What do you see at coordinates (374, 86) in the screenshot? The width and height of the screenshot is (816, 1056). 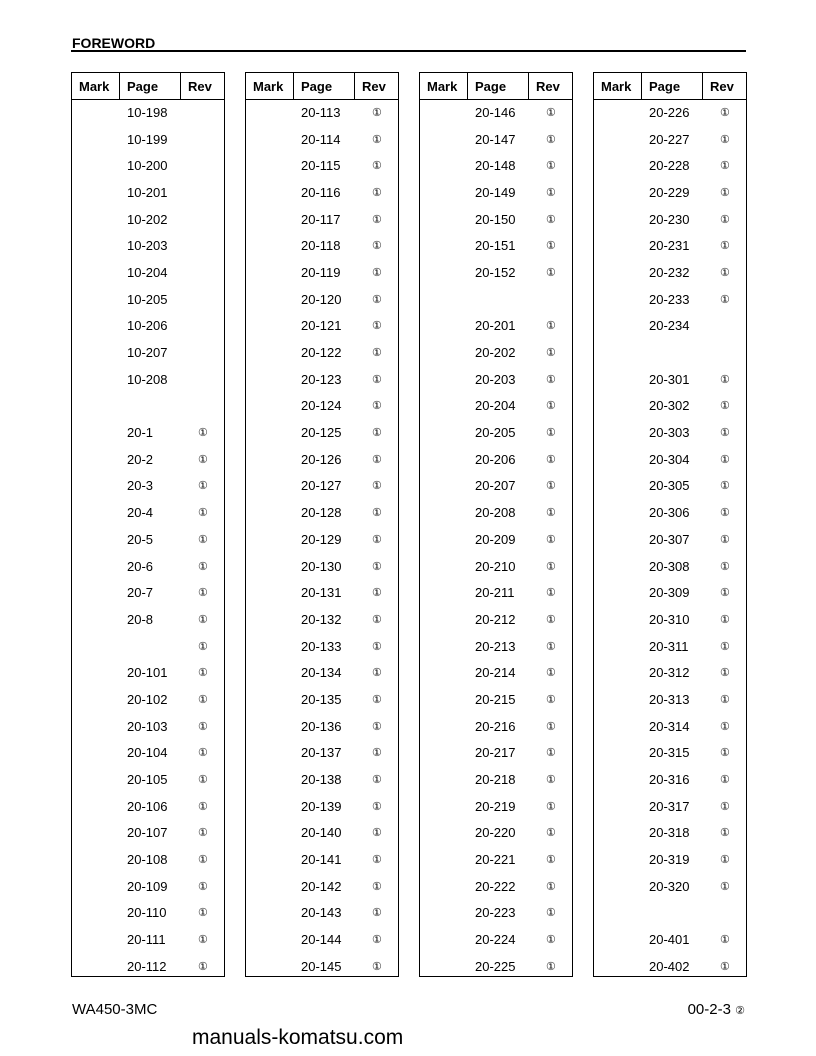 I see `header-rev: Rev` at bounding box center [374, 86].